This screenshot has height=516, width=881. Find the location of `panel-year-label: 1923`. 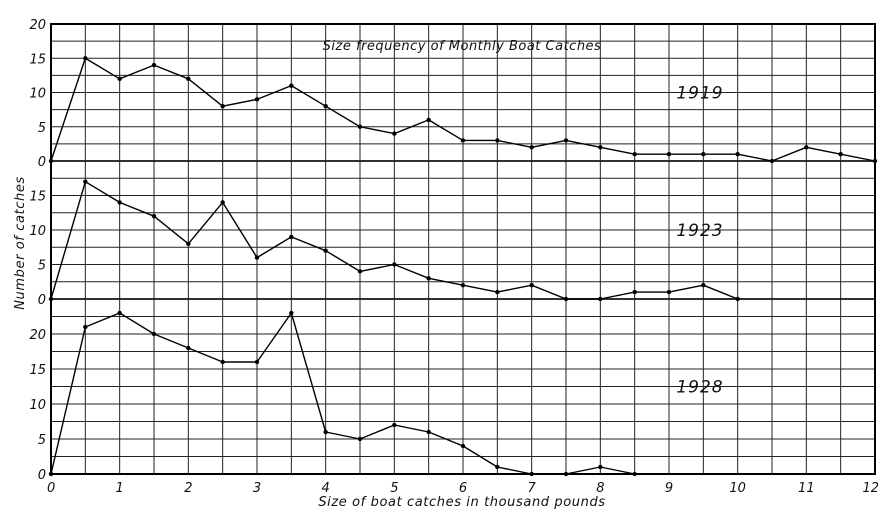

panel-year-label: 1923 is located at coordinates (699, 231).